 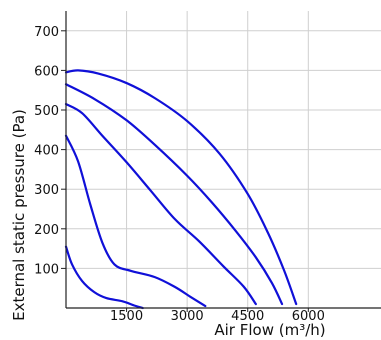 What do you see at coordinates (46, 32) in the screenshot?
I see `y-tick-label: 700` at bounding box center [46, 32].